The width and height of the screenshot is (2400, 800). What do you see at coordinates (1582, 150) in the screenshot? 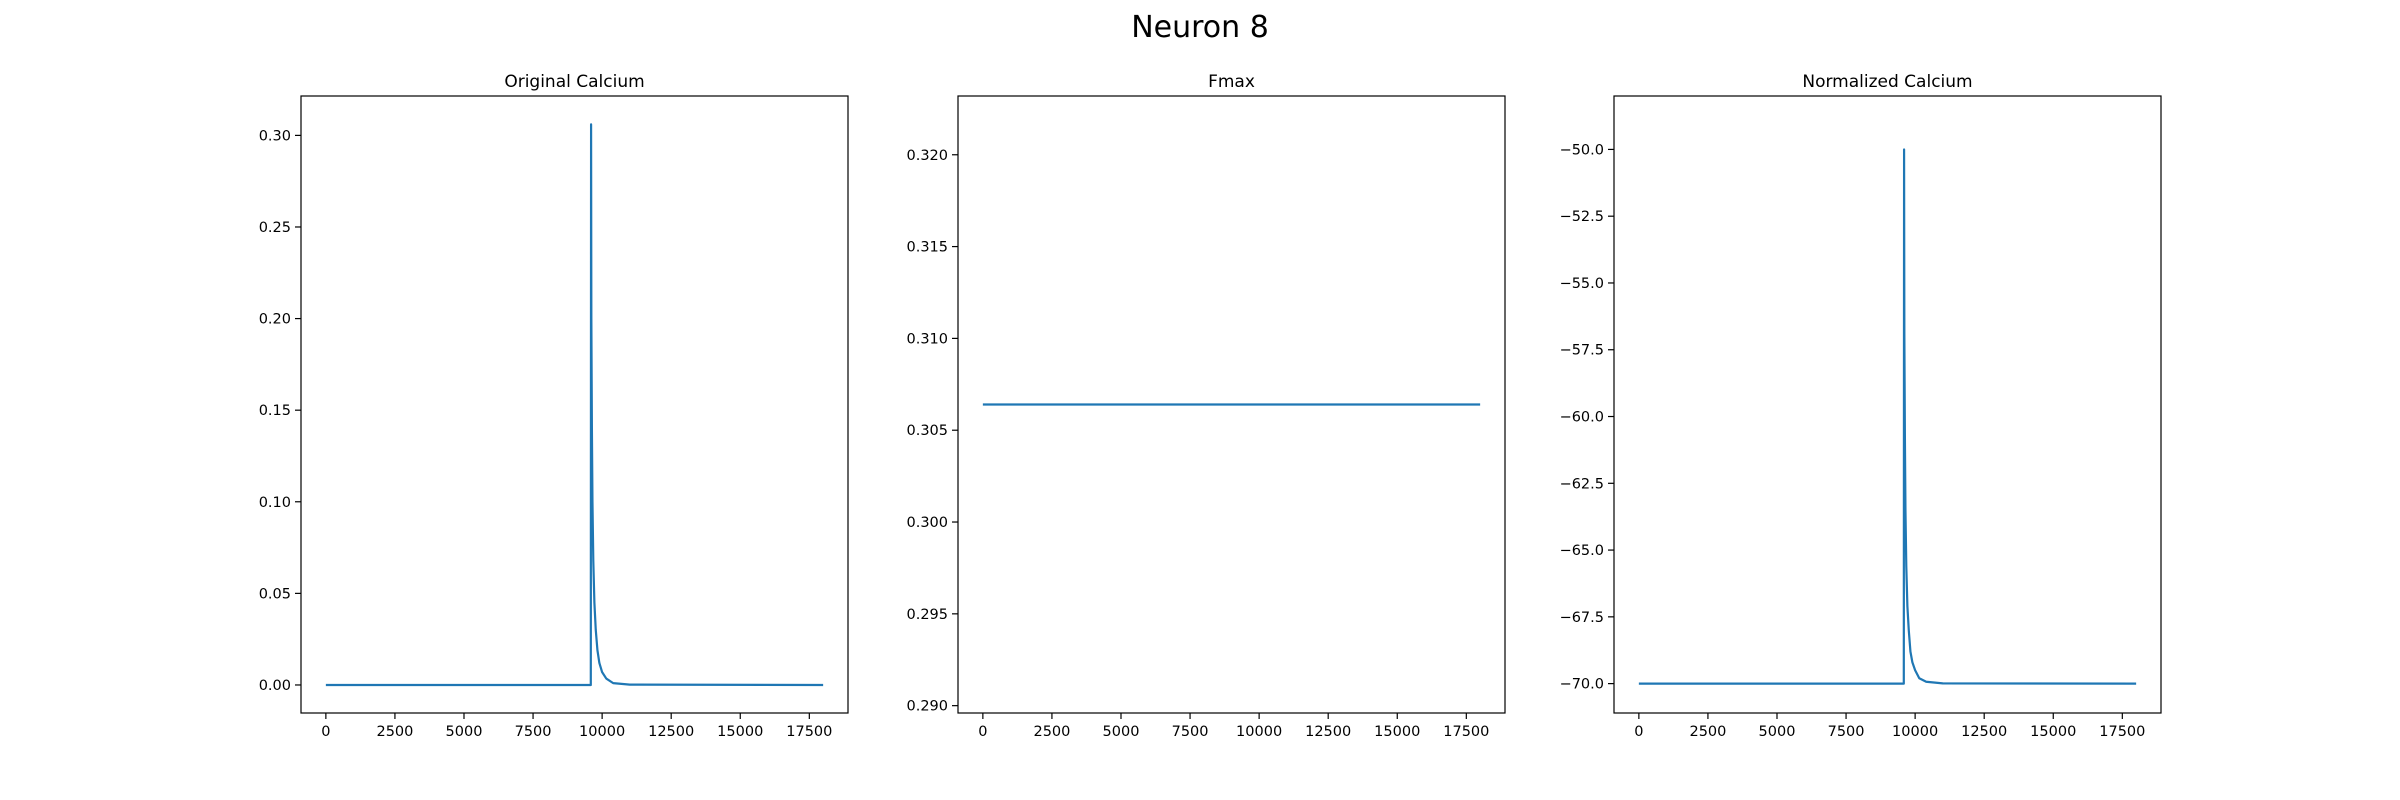
I see `y-tick-label: −50.0` at bounding box center [1582, 150].